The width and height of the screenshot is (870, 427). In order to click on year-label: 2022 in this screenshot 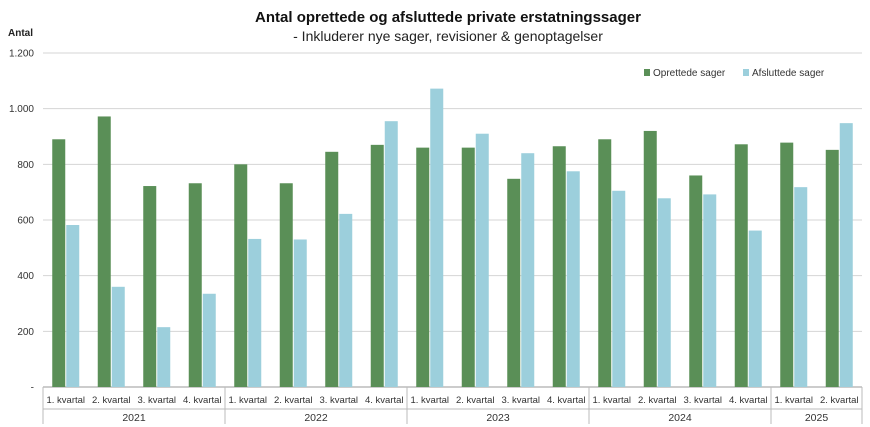, I will do `click(316, 418)`.